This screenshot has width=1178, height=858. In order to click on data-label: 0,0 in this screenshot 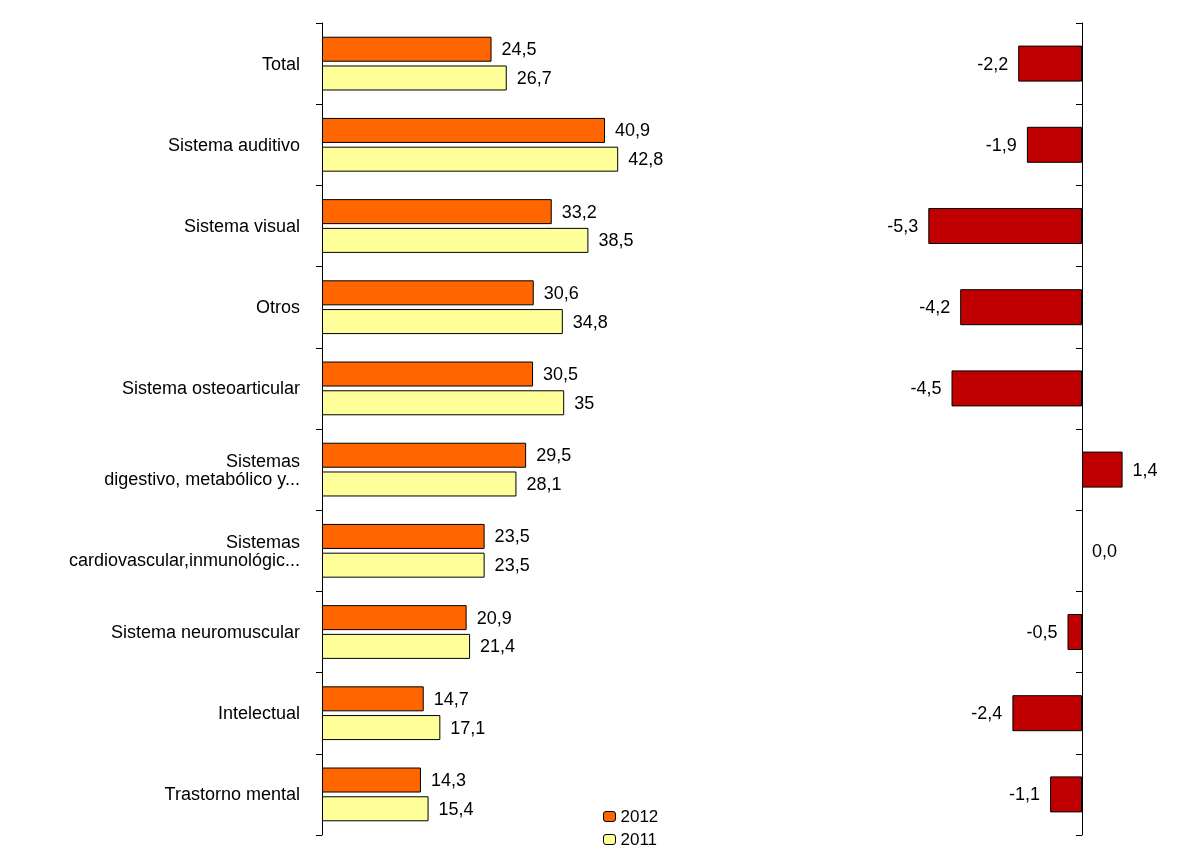, I will do `click(1105, 550)`.